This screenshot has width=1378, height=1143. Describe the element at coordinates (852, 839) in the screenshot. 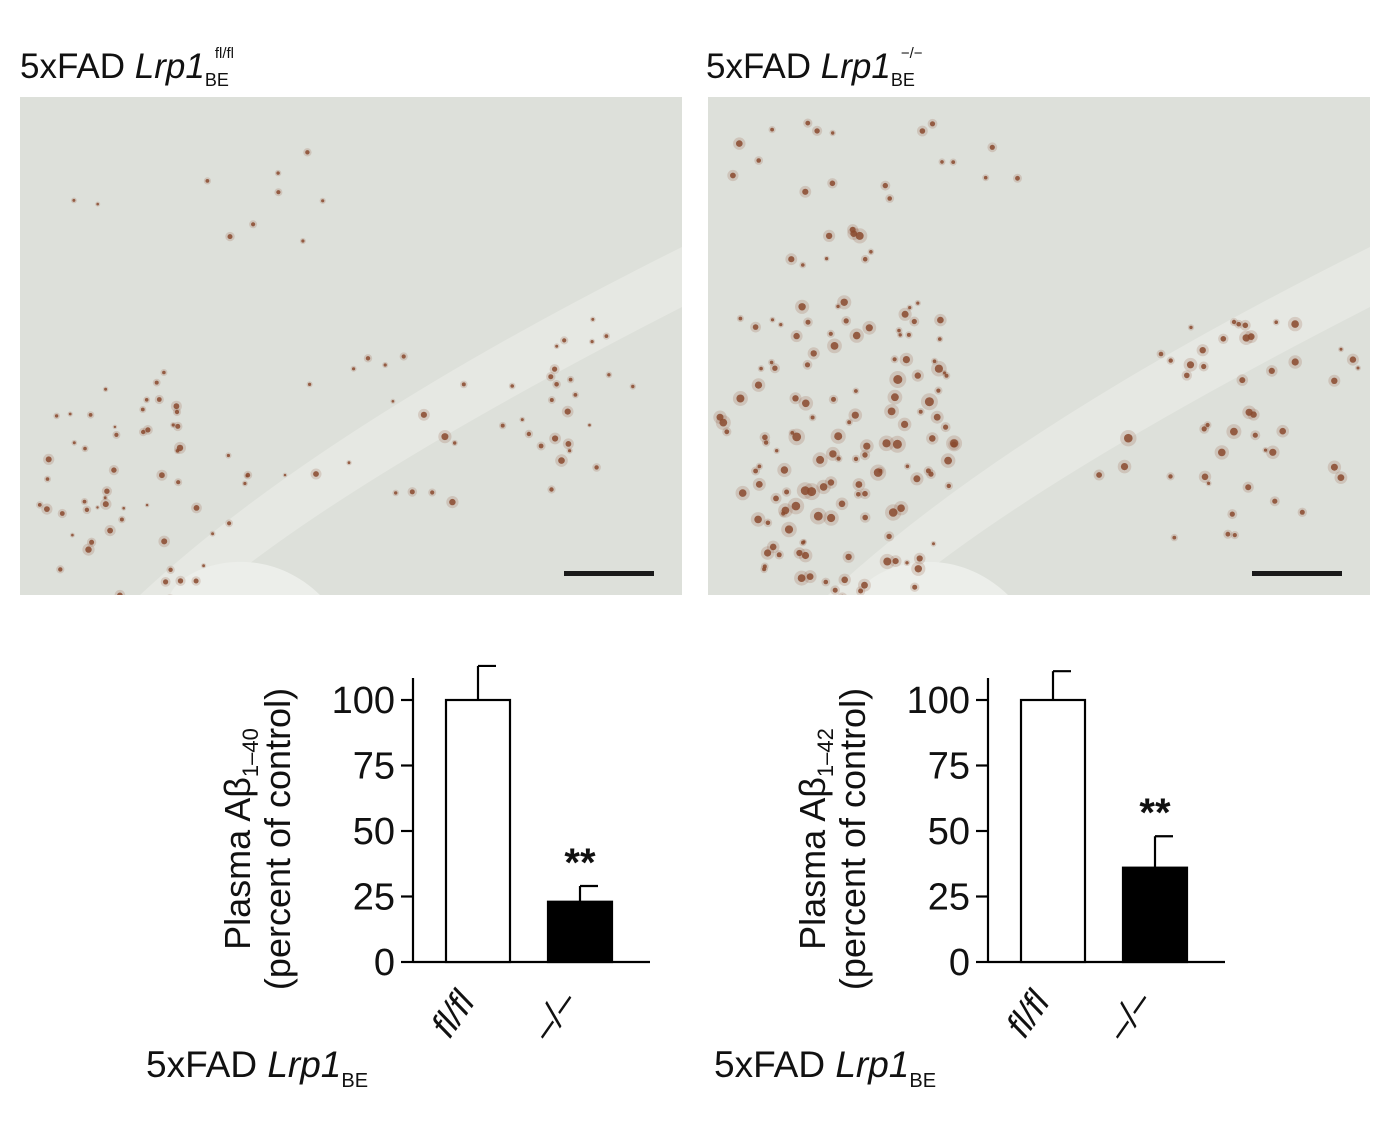

I see `y-axis-label-line2: (percent of control)` at that location.